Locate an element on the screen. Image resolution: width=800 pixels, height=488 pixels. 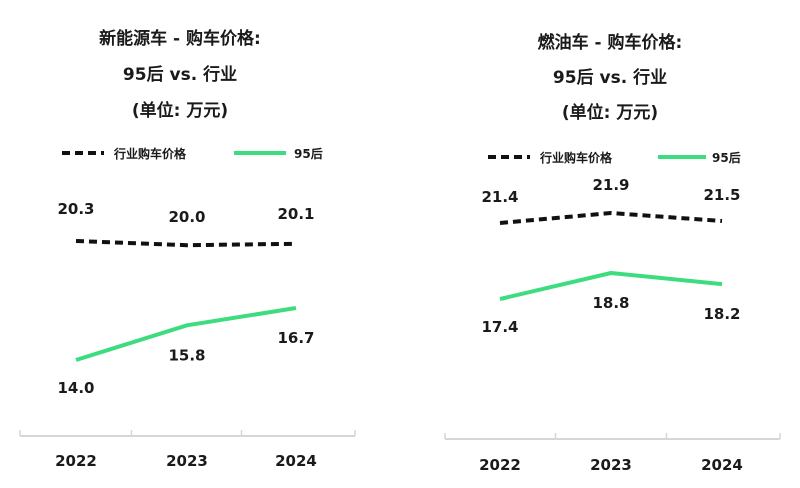
left-chart-title-line-2: 95后 vs. 行业 is located at coordinates (180, 75).